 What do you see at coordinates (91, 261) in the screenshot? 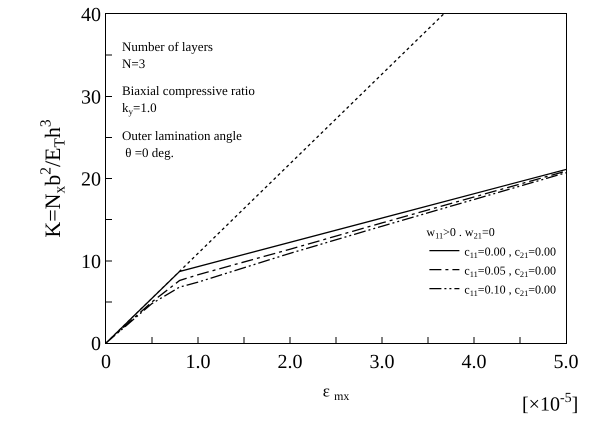
I see `y-tick-label: 10` at bounding box center [91, 261].